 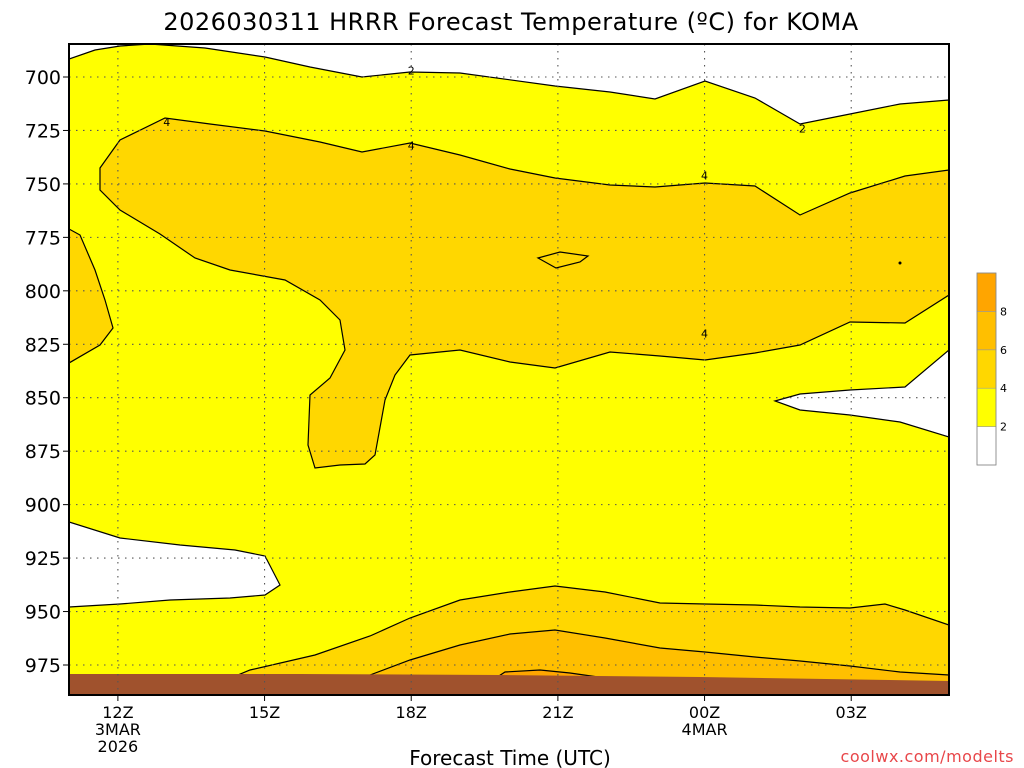 What do you see at coordinates (43, 666) in the screenshot?
I see `y-tick-label: 975` at bounding box center [43, 666].